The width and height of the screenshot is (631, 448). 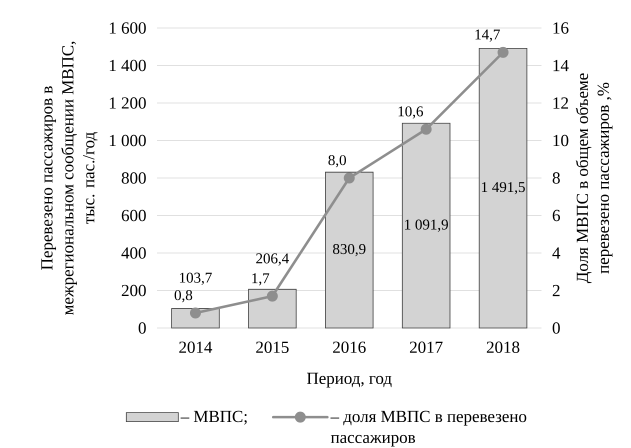 I want to click on x-tick-label: 2018, so click(x=503, y=347).